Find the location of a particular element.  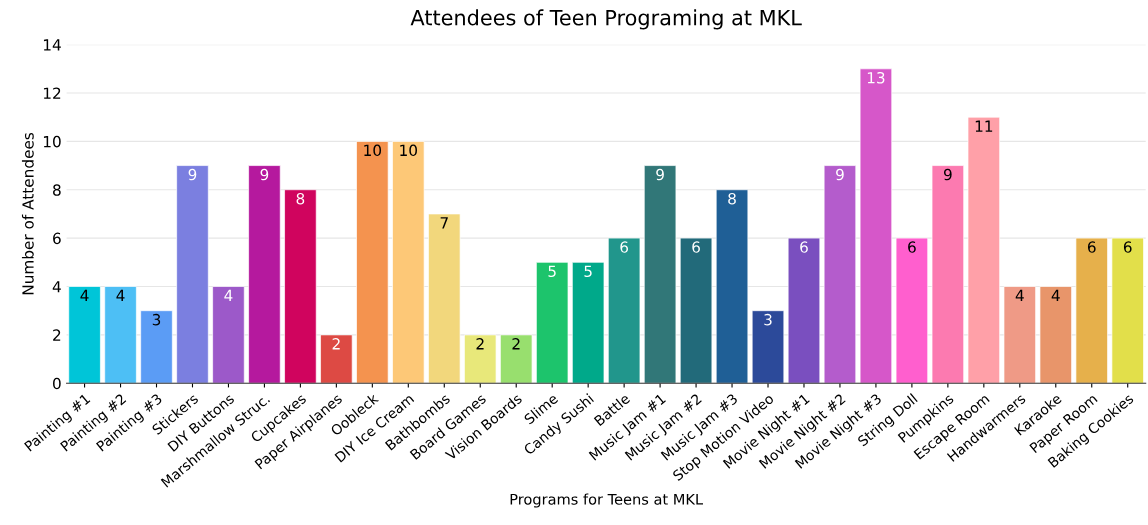

y-tick-label: 6 is located at coordinates (57, 238).